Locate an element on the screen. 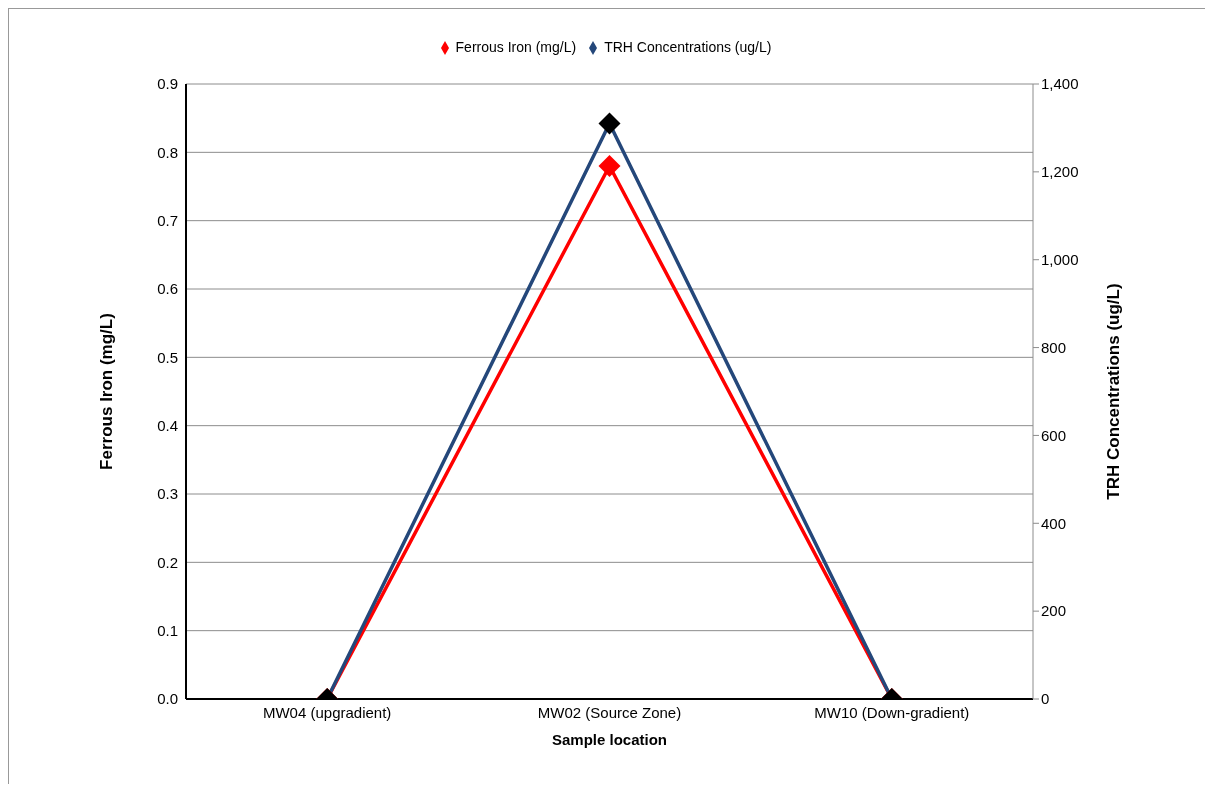 This screenshot has width=1206, height=789. y-tick-label: 0.8 is located at coordinates (167, 152).